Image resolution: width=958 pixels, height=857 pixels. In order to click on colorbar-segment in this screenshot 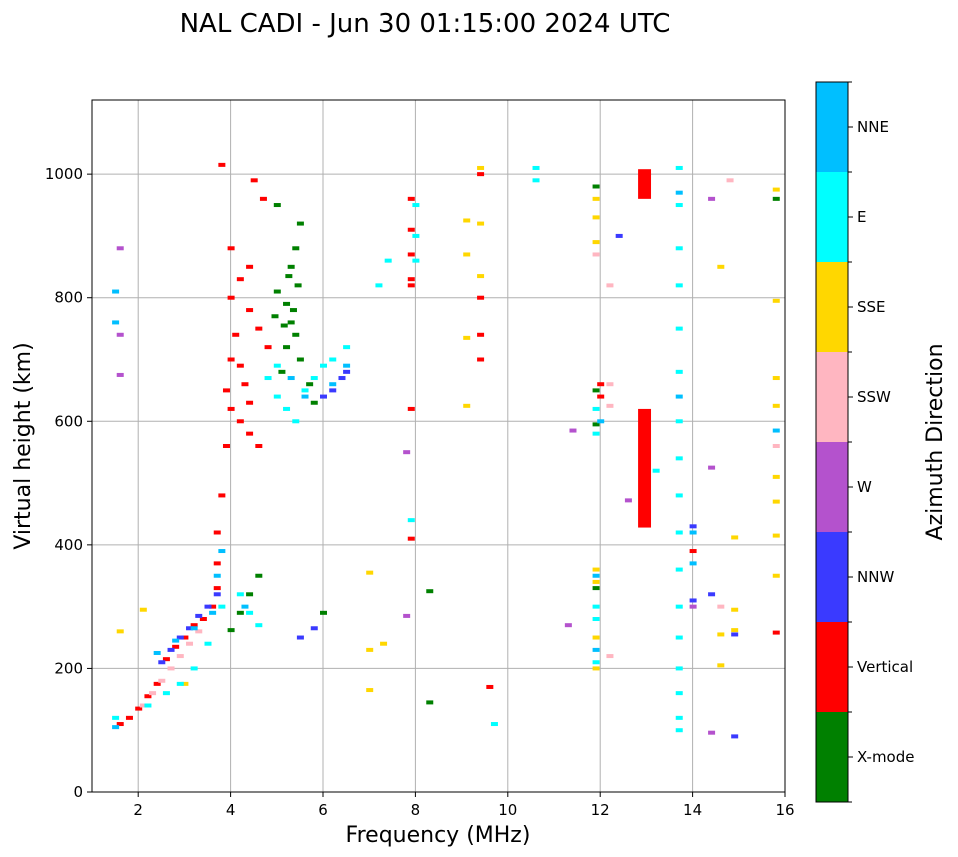, I will do `click(832, 397)`.